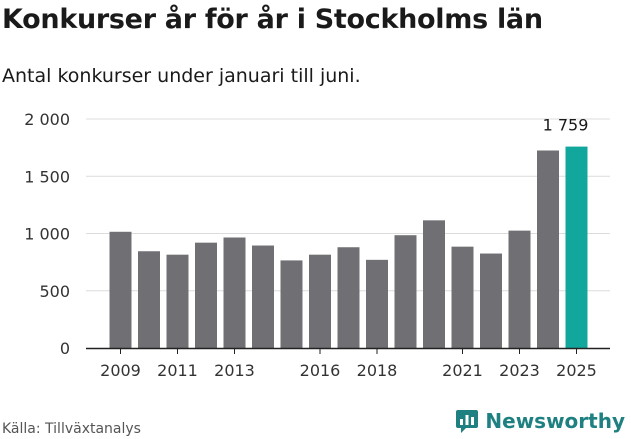 The width and height of the screenshot is (631, 439). I want to click on x-tick-label: 2025, so click(576, 370).